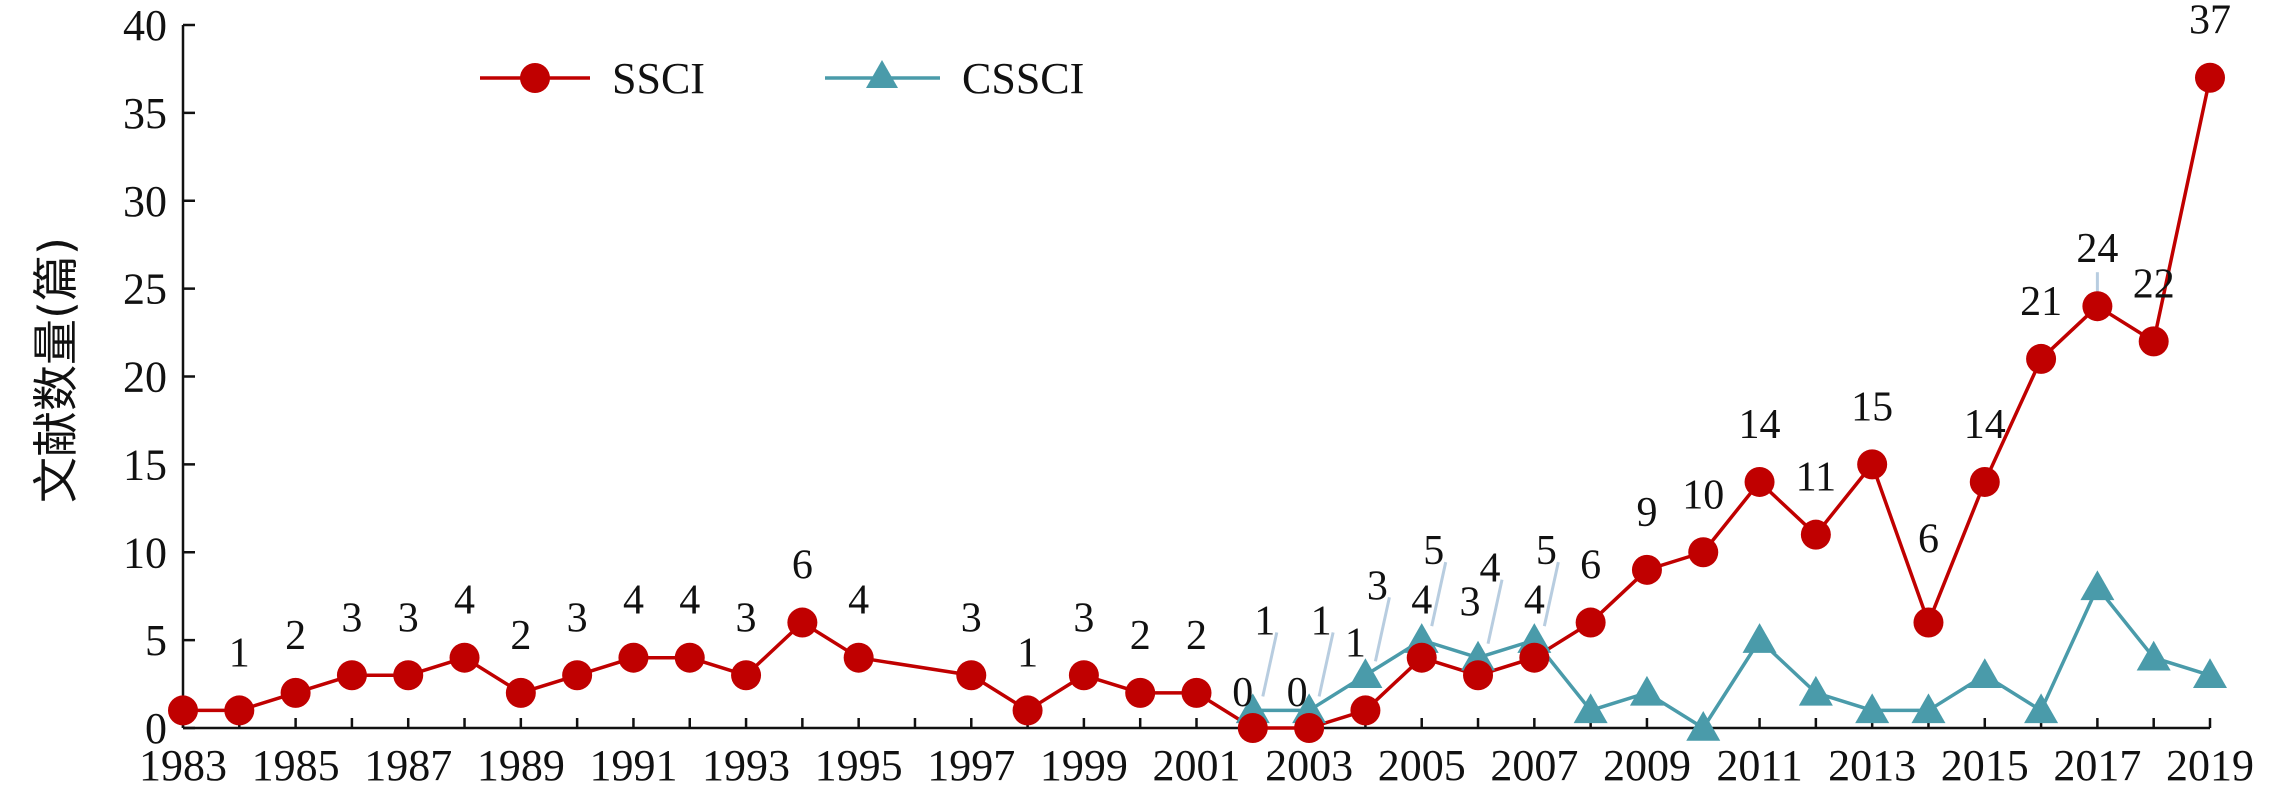 Image resolution: width=2283 pixels, height=808 pixels. I want to click on legend-ssci-label: SSCI, so click(658, 78).